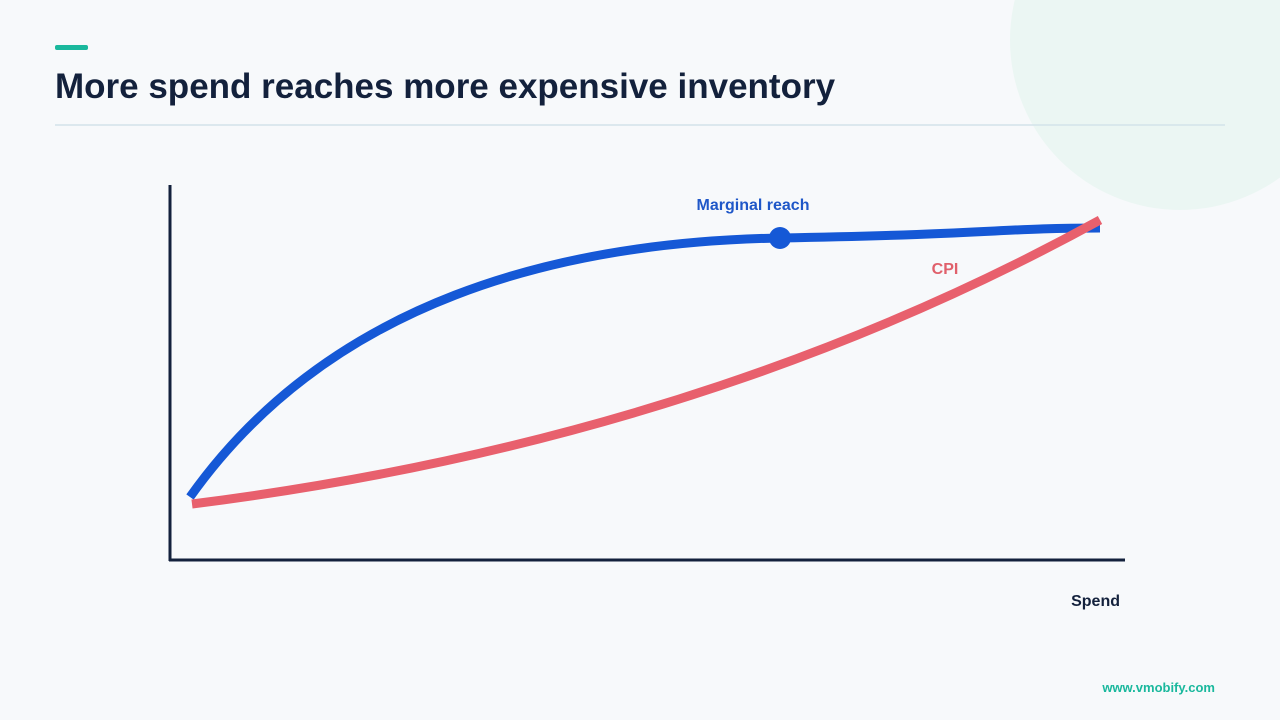  What do you see at coordinates (1095, 601) in the screenshot?
I see `x-axis-label: Spend` at bounding box center [1095, 601].